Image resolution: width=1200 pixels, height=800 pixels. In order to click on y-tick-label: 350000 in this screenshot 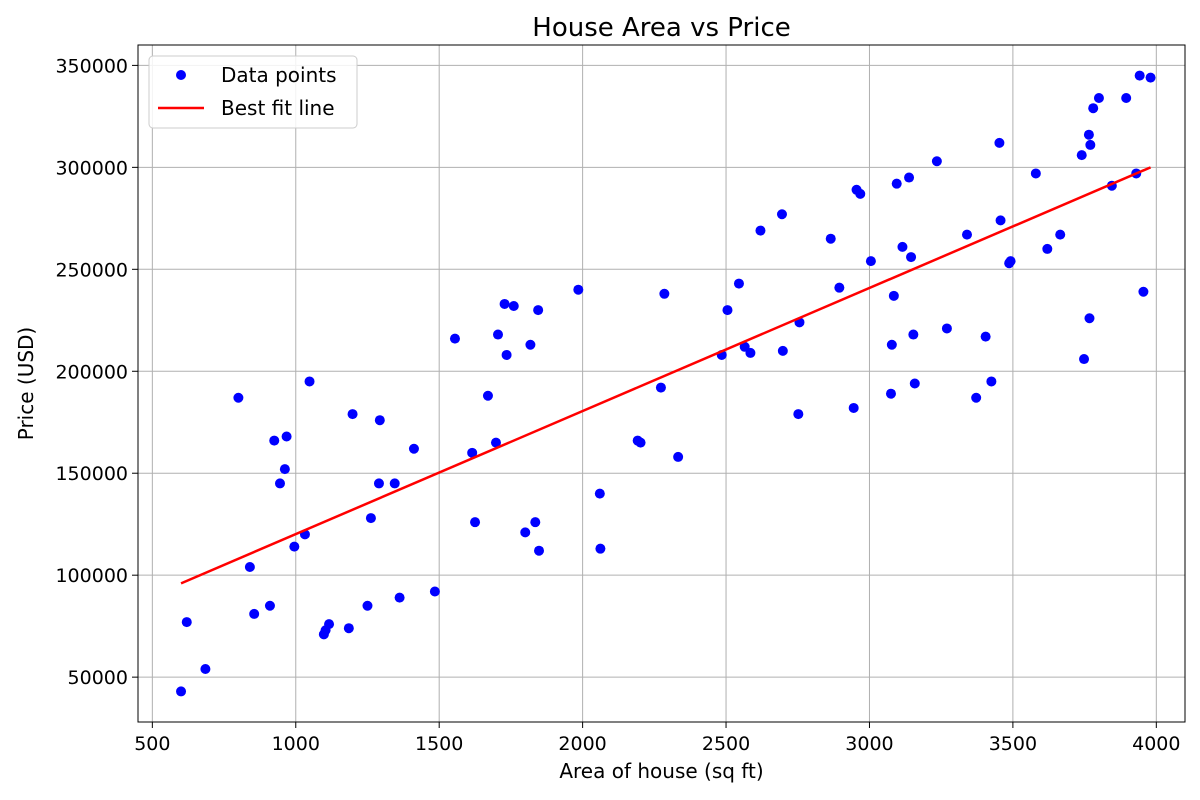, I will do `click(91, 66)`.